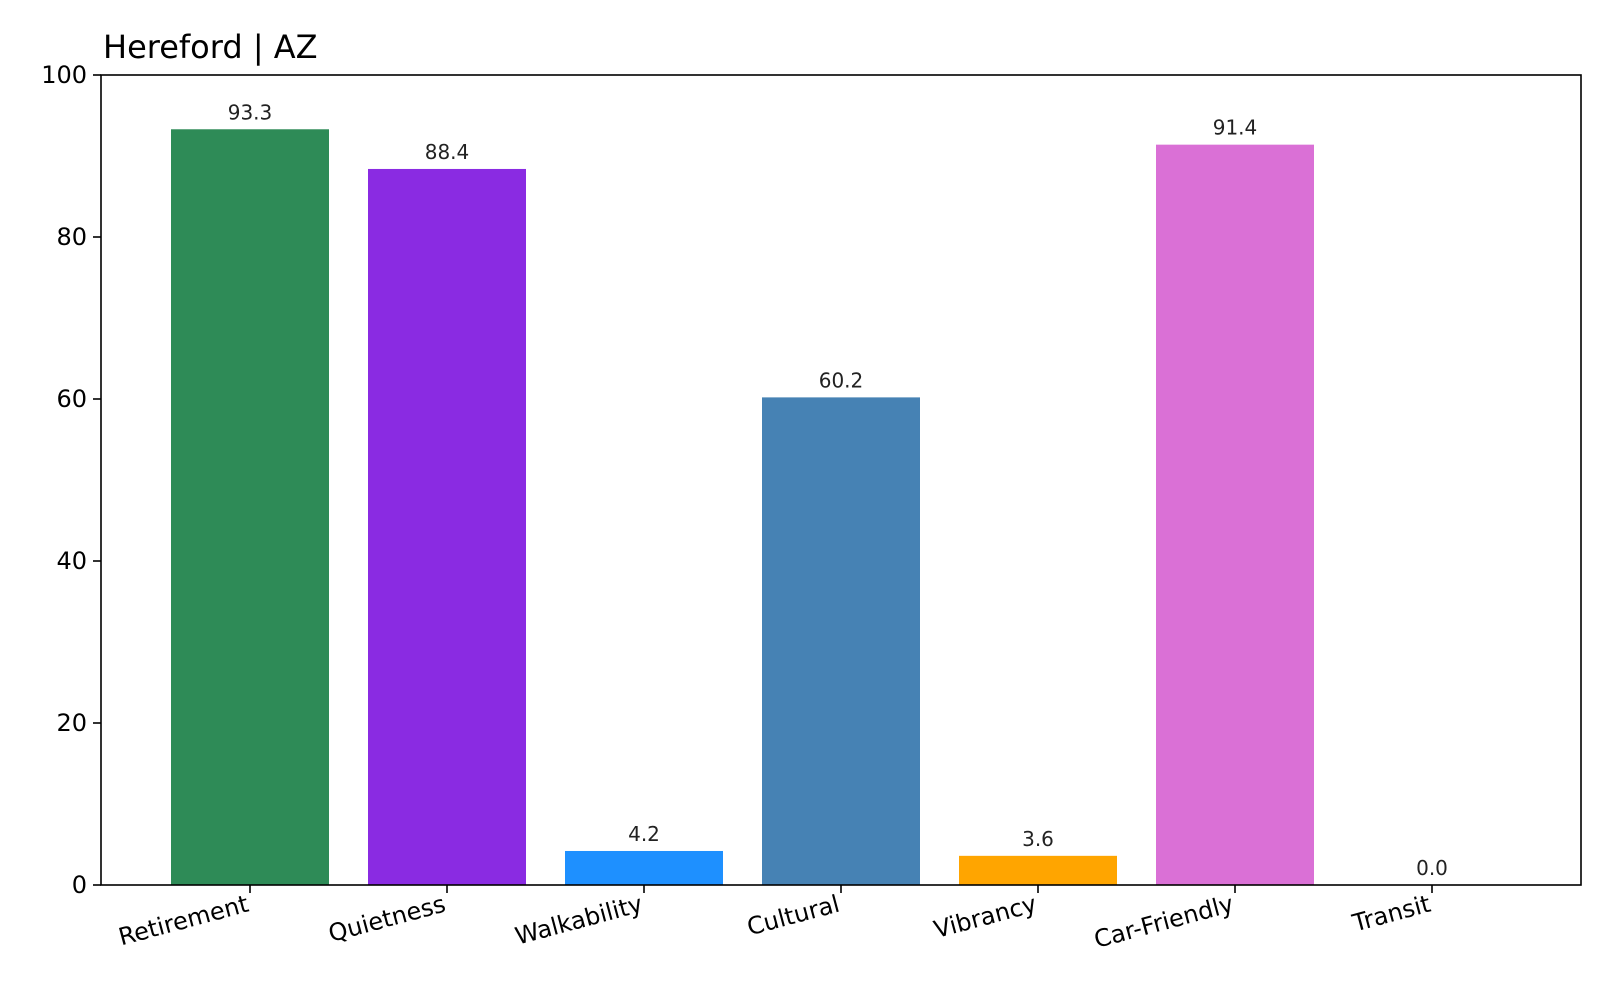 The image size is (1600, 1000). What do you see at coordinates (71, 480) in the screenshot?
I see `y-axis: 0 20 40 60 80 100` at bounding box center [71, 480].